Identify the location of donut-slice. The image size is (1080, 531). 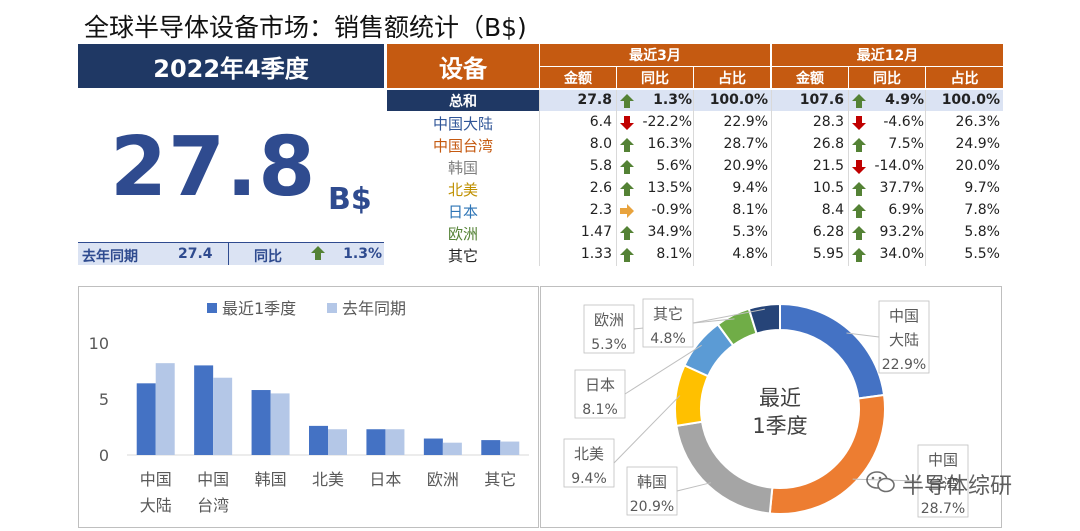
(764, 318).